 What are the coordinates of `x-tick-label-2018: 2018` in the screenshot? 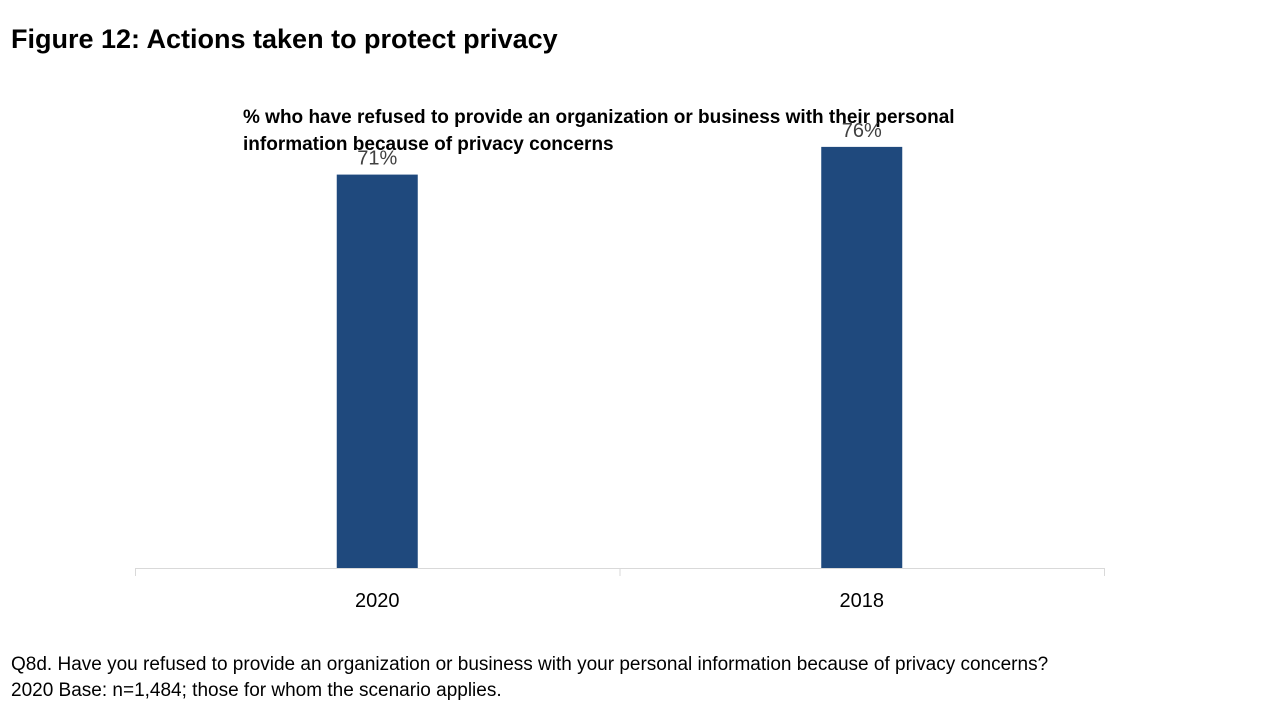 It's located at (862, 601).